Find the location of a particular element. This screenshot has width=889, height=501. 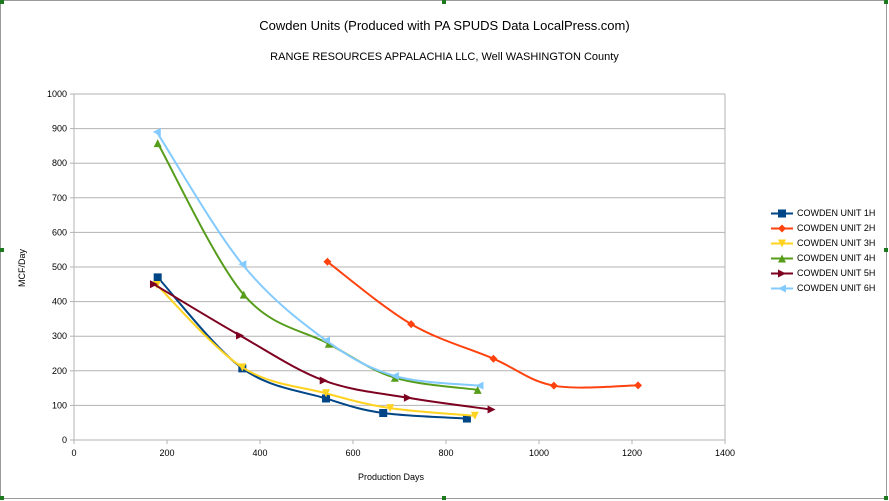

legend-label: COWDEN UNIT 6H is located at coordinates (836, 288).